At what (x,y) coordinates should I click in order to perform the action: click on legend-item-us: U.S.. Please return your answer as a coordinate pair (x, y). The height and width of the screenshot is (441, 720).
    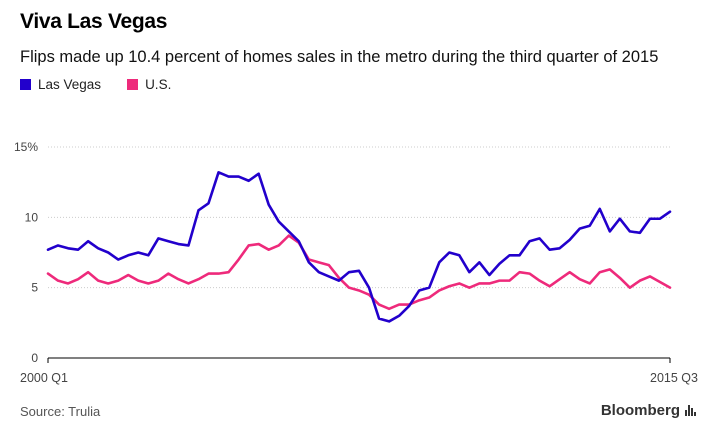
    Looking at the image, I should click on (149, 84).